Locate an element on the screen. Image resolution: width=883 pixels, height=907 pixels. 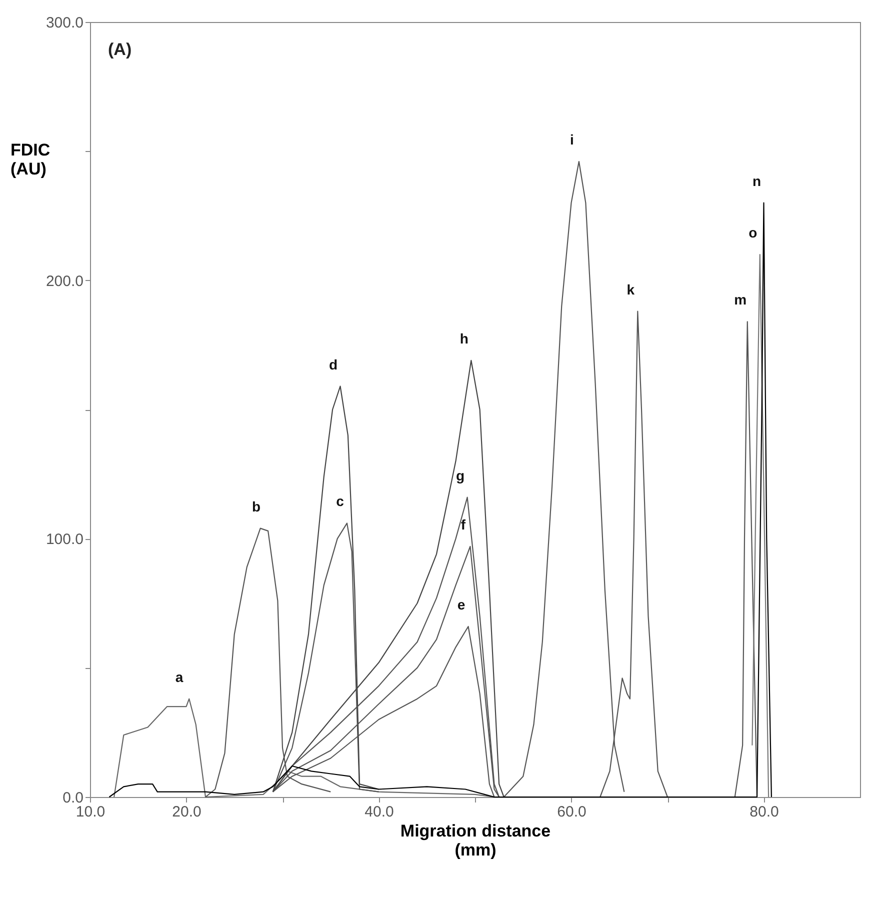
annotation: o is located at coordinates (753, 232).